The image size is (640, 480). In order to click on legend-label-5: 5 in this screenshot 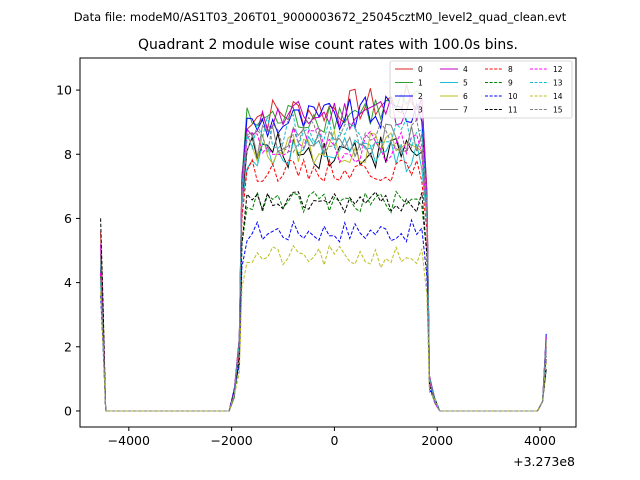, I will do `click(465, 82)`.